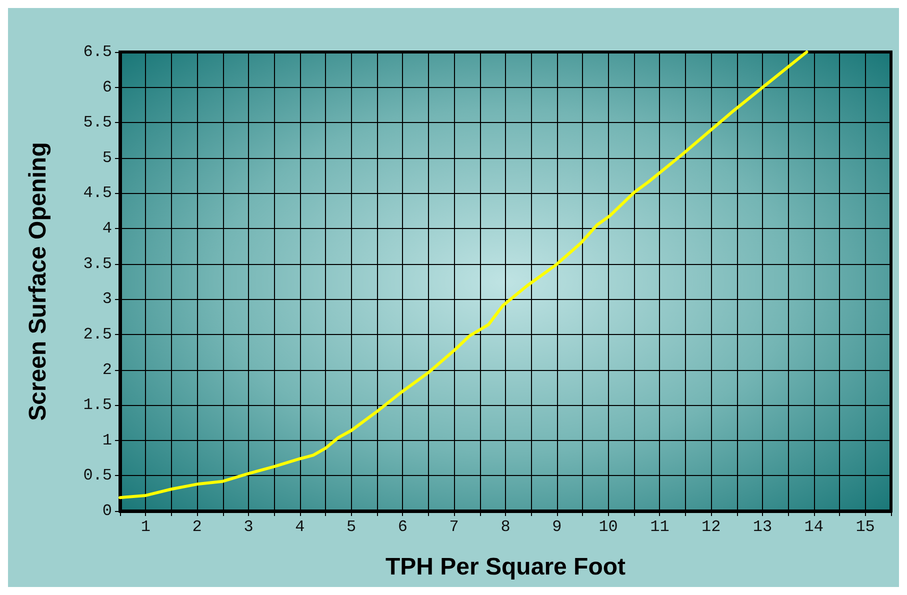 The height and width of the screenshot is (595, 907). I want to click on y-tick-label: 3.5, so click(97, 263).